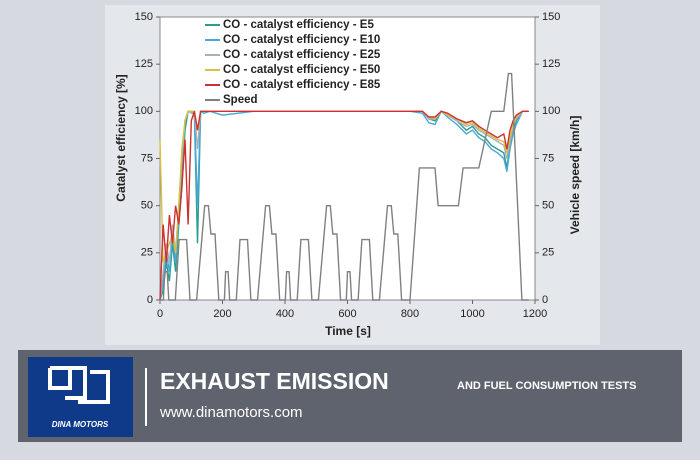  Describe the element at coordinates (301, 40) in the screenshot. I see `legend-label: CO - catalyst efficiency - E10` at that location.